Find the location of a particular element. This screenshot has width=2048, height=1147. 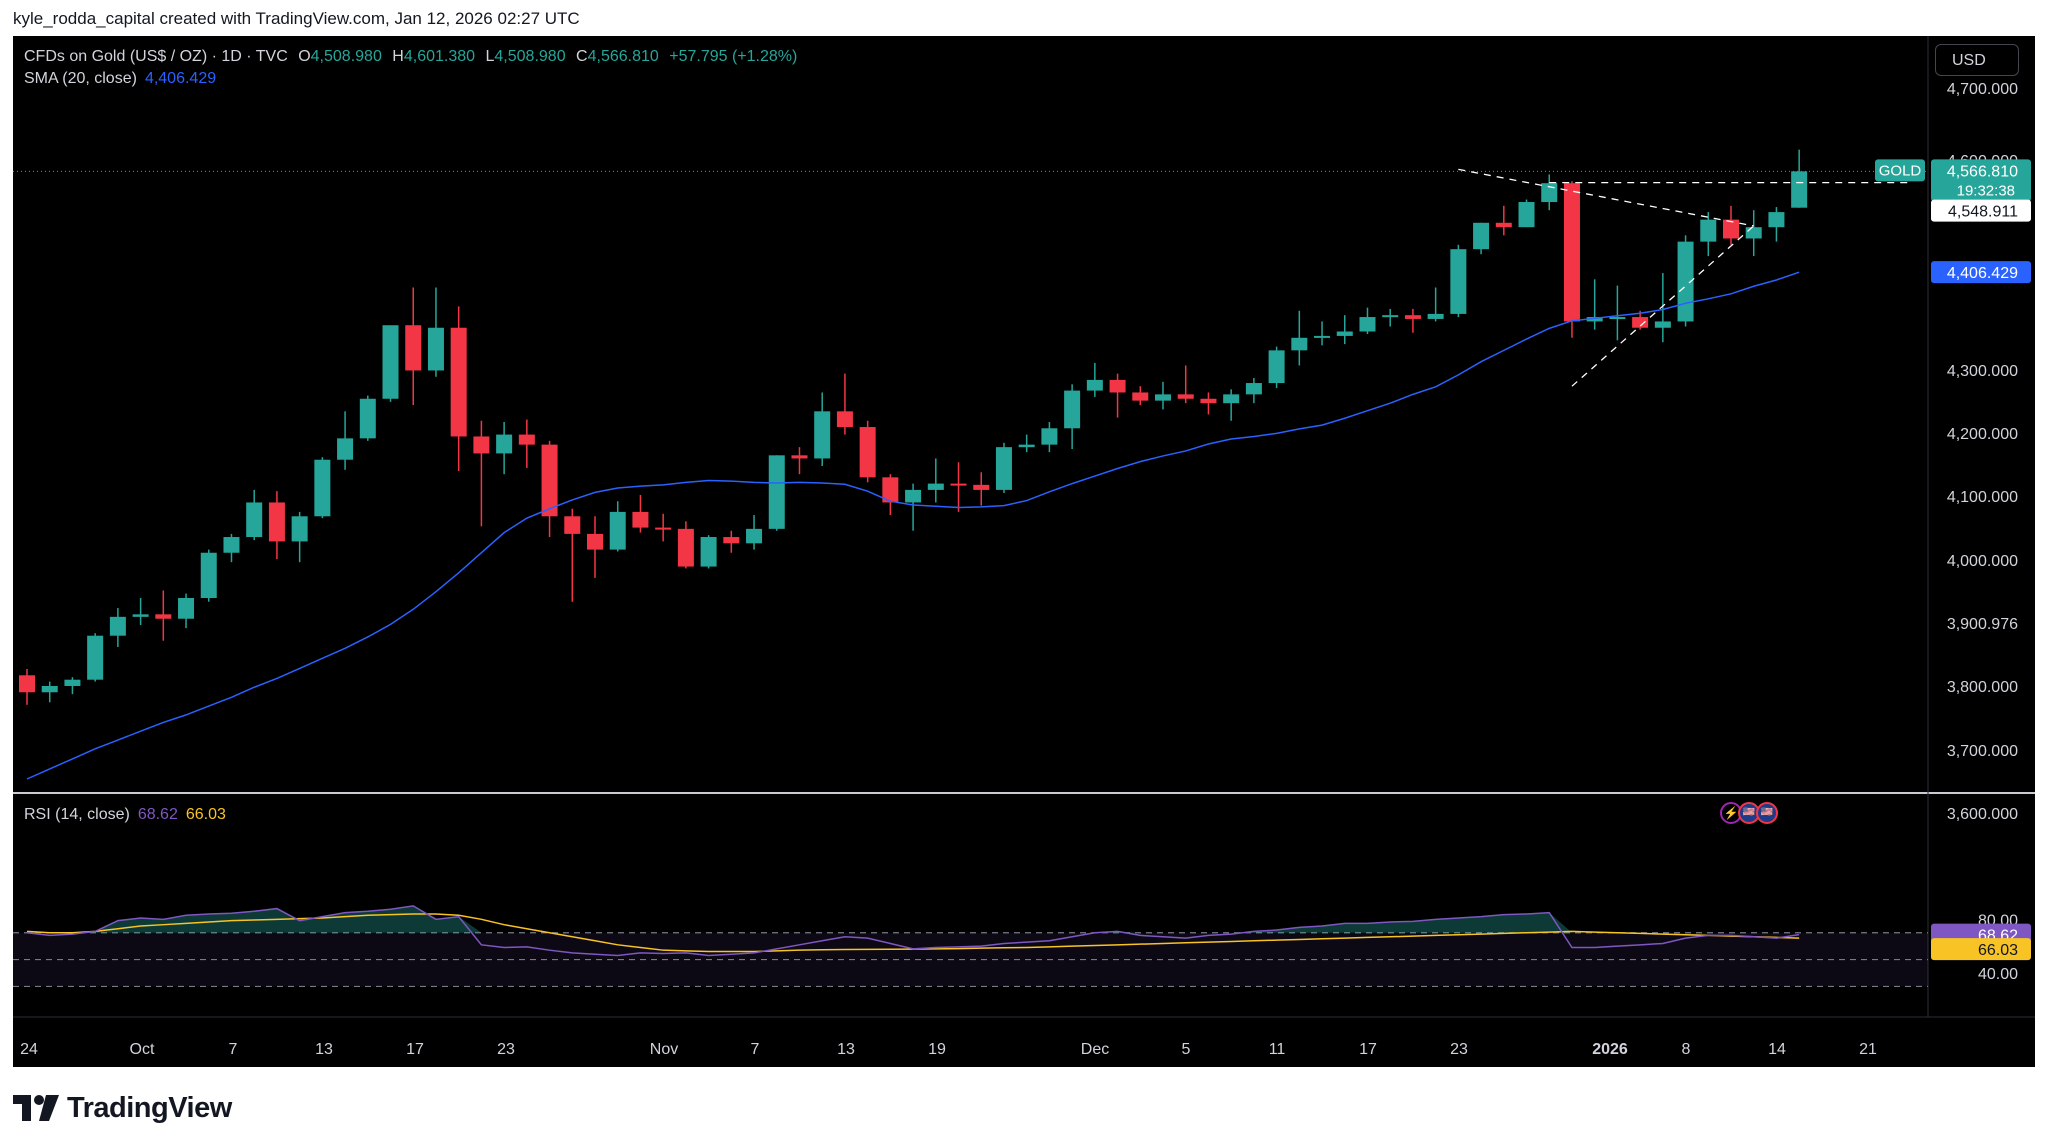

price-tick-label: 4,200.000 is located at coordinates (1982, 434).